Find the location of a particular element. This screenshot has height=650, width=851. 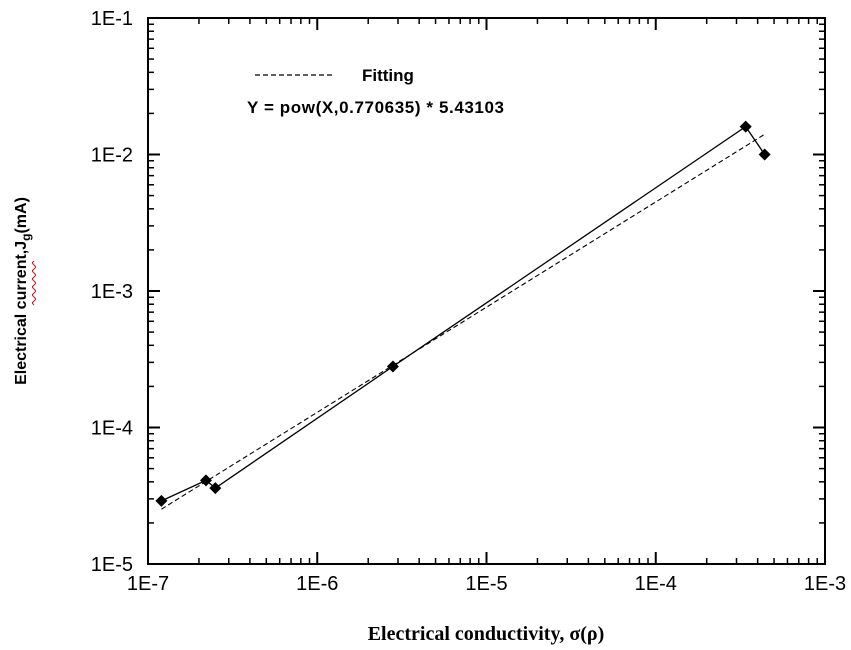

x-axis-title: Electrical conductivity, σ(ρ) is located at coordinates (486, 634).